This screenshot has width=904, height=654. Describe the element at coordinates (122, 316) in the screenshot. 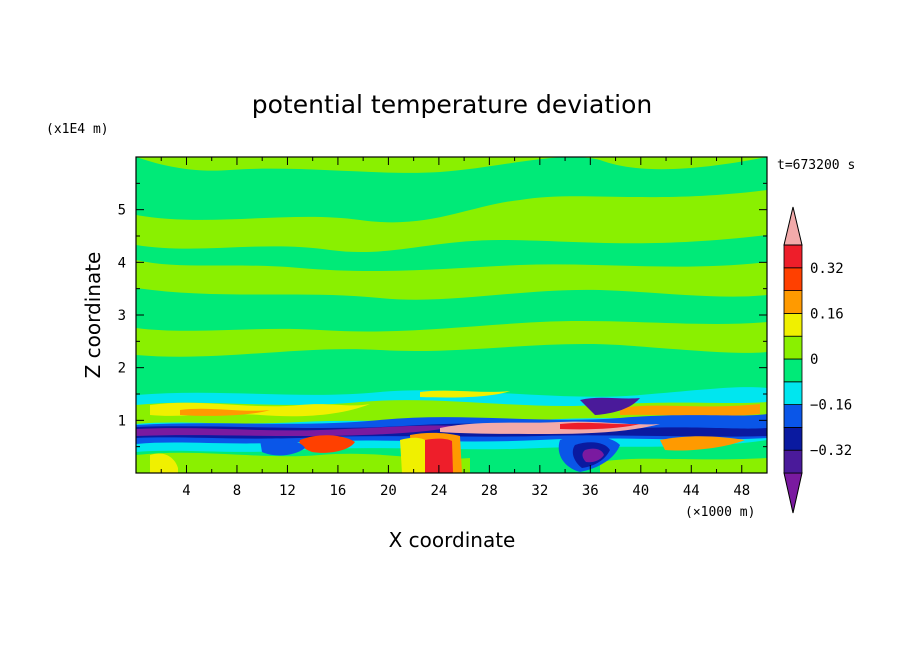

I see `y-tick-label: 3` at that location.